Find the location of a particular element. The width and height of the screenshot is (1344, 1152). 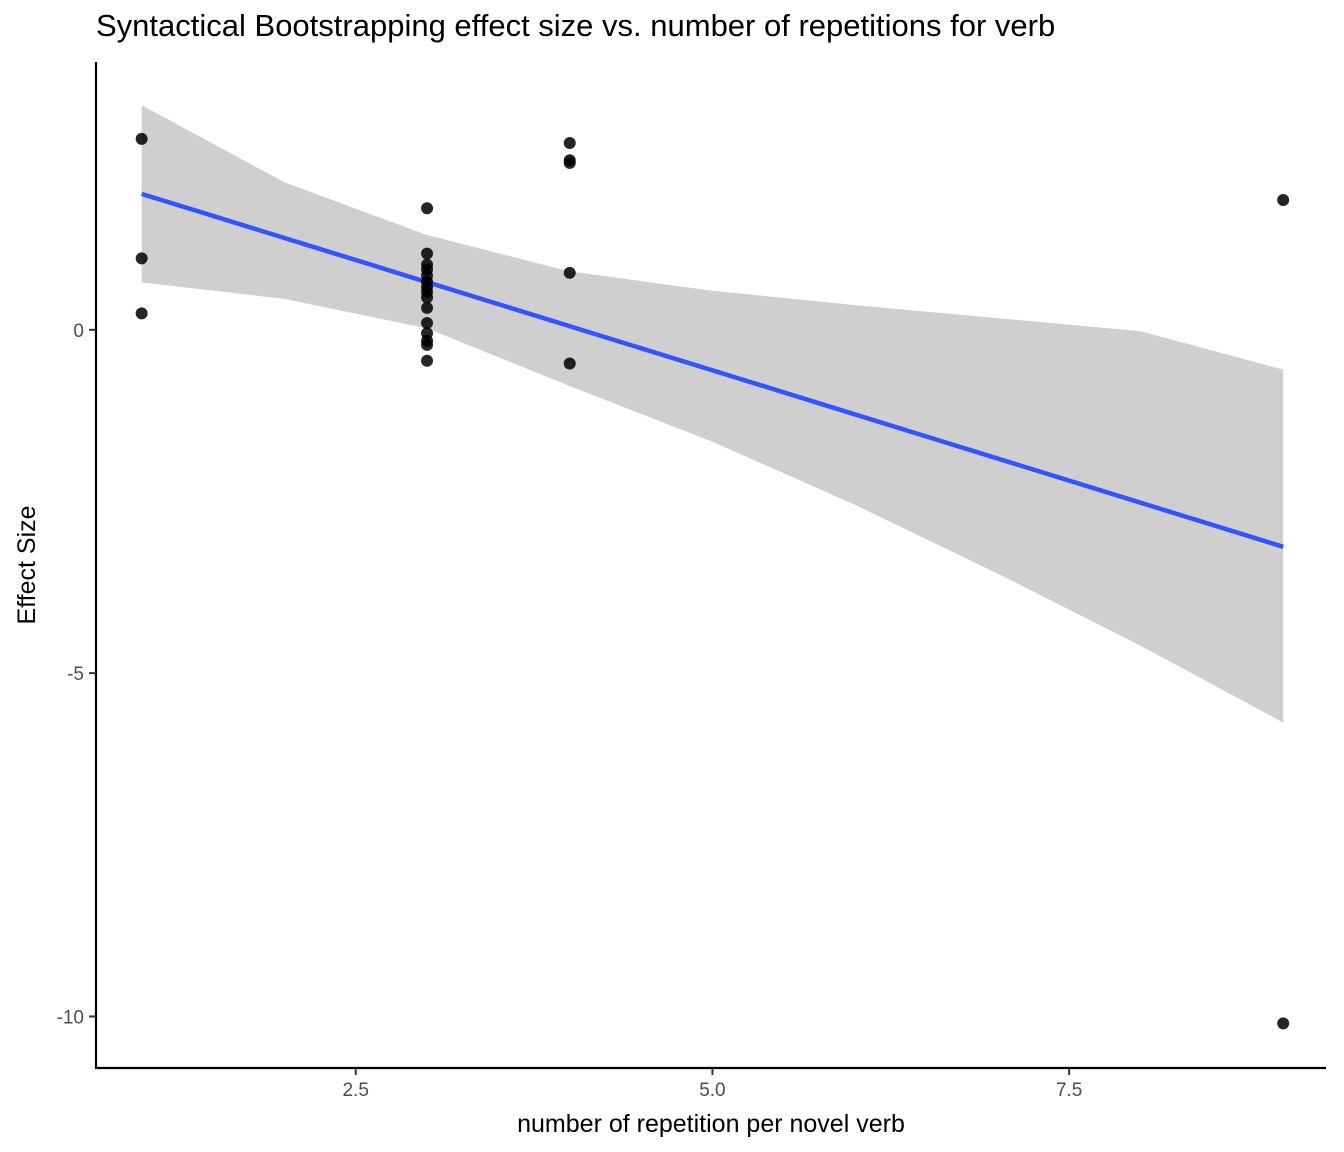

x-tick-label: 7.5 is located at coordinates (1069, 1090).